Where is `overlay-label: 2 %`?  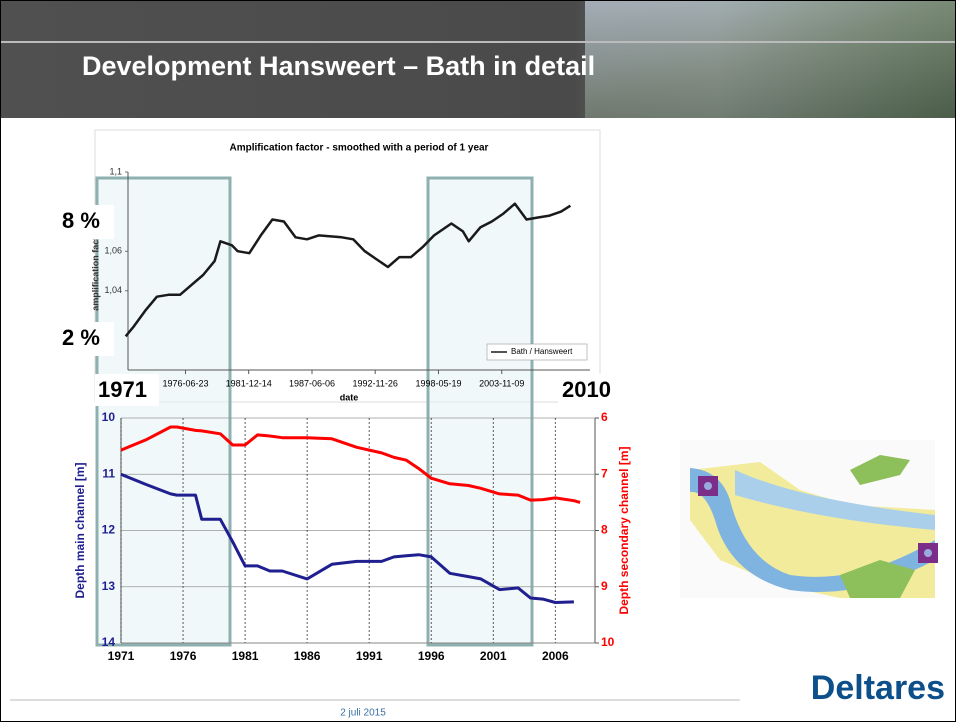 overlay-label: 2 % is located at coordinates (81, 337).